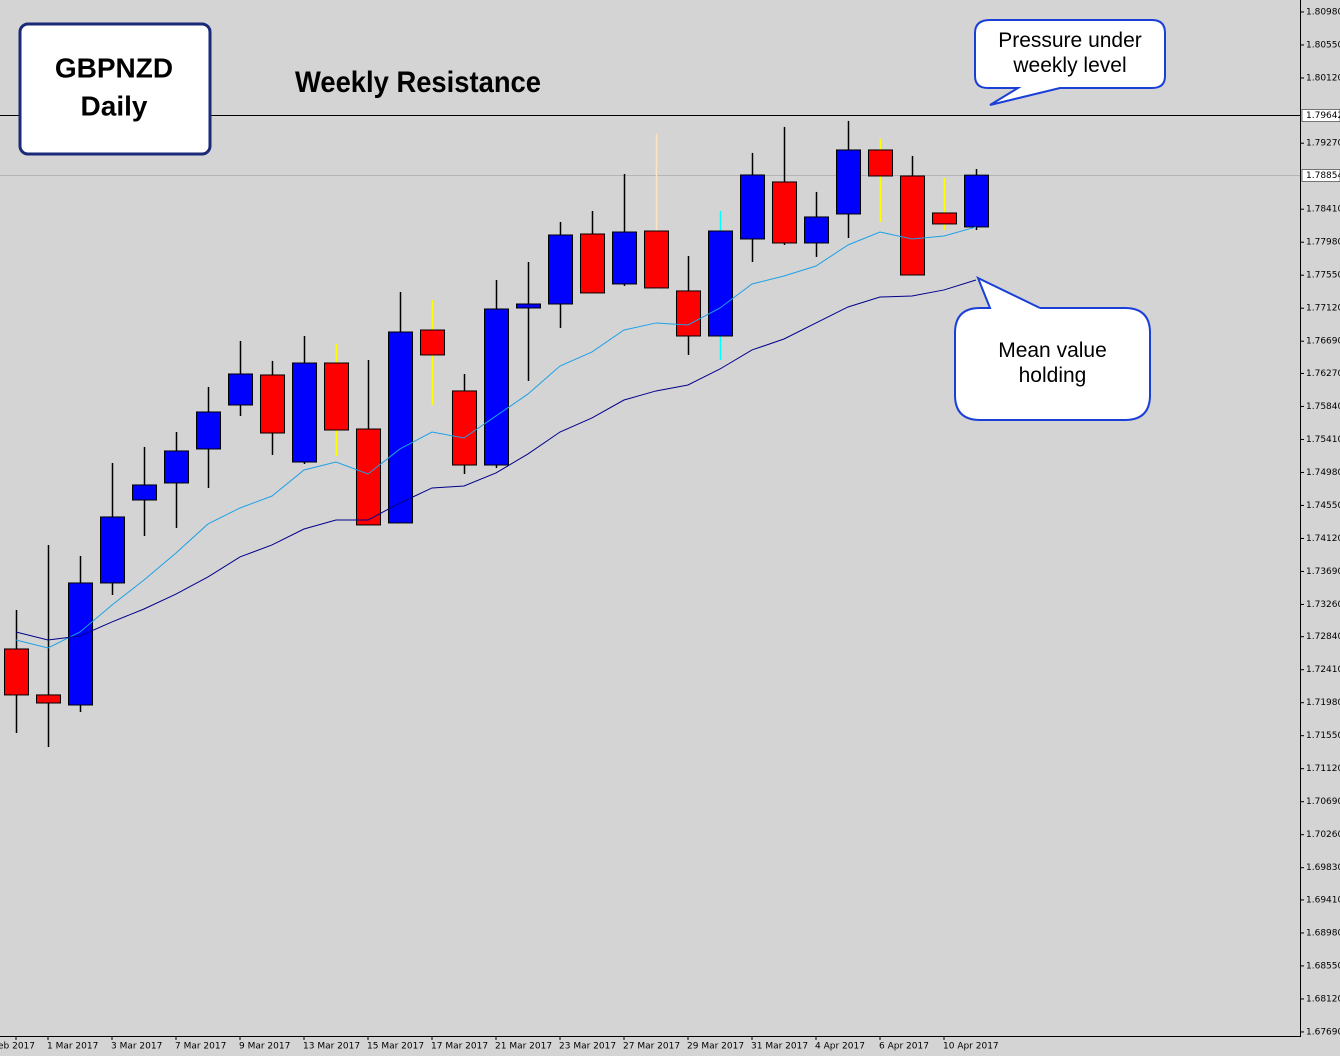  What do you see at coordinates (264, 1047) in the screenshot?
I see `x-tick-label: 9 Mar 2017` at bounding box center [264, 1047].